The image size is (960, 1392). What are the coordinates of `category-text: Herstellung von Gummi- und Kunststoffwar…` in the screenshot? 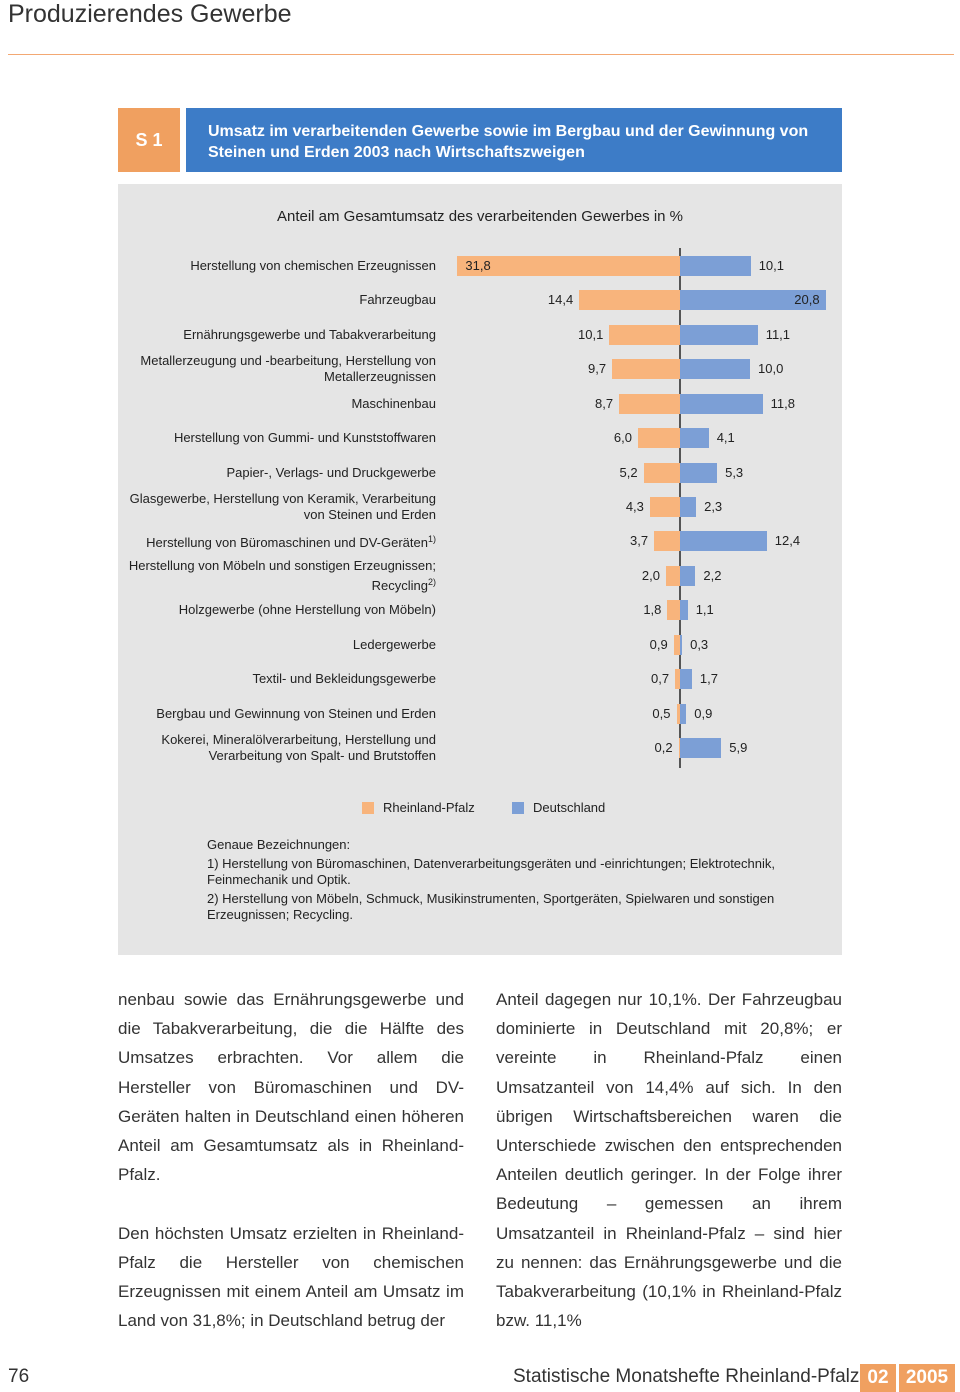 It's located at (304, 438).